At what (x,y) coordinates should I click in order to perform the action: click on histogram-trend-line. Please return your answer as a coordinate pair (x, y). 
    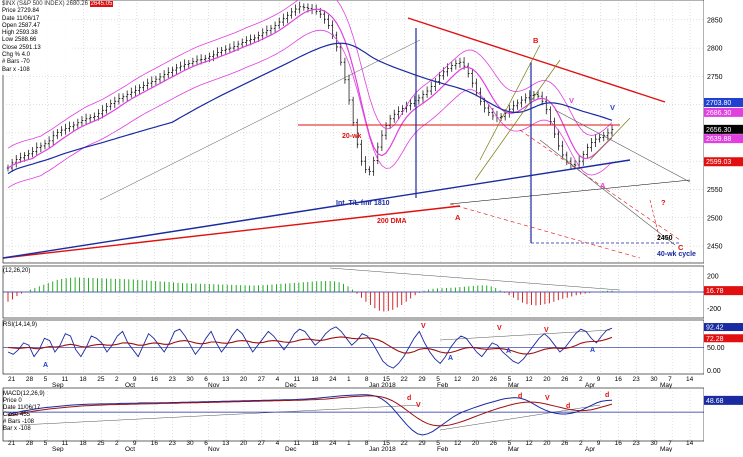
    Looking at the image, I should click on (475, 279).